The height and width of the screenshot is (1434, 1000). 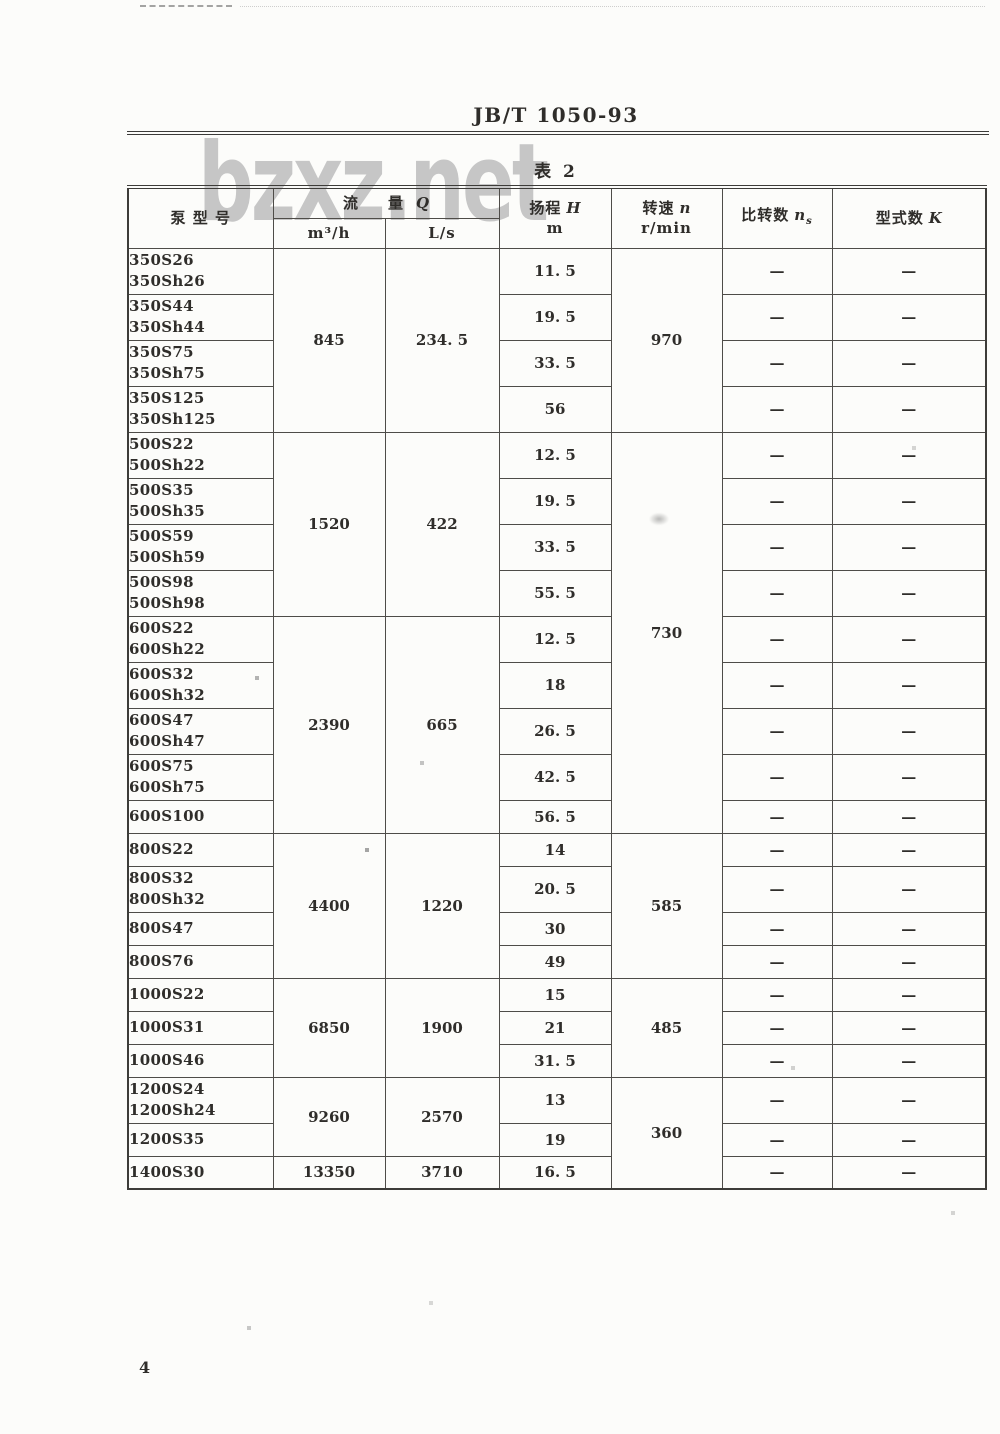 I want to click on page-number: 4, so click(x=145, y=1367).